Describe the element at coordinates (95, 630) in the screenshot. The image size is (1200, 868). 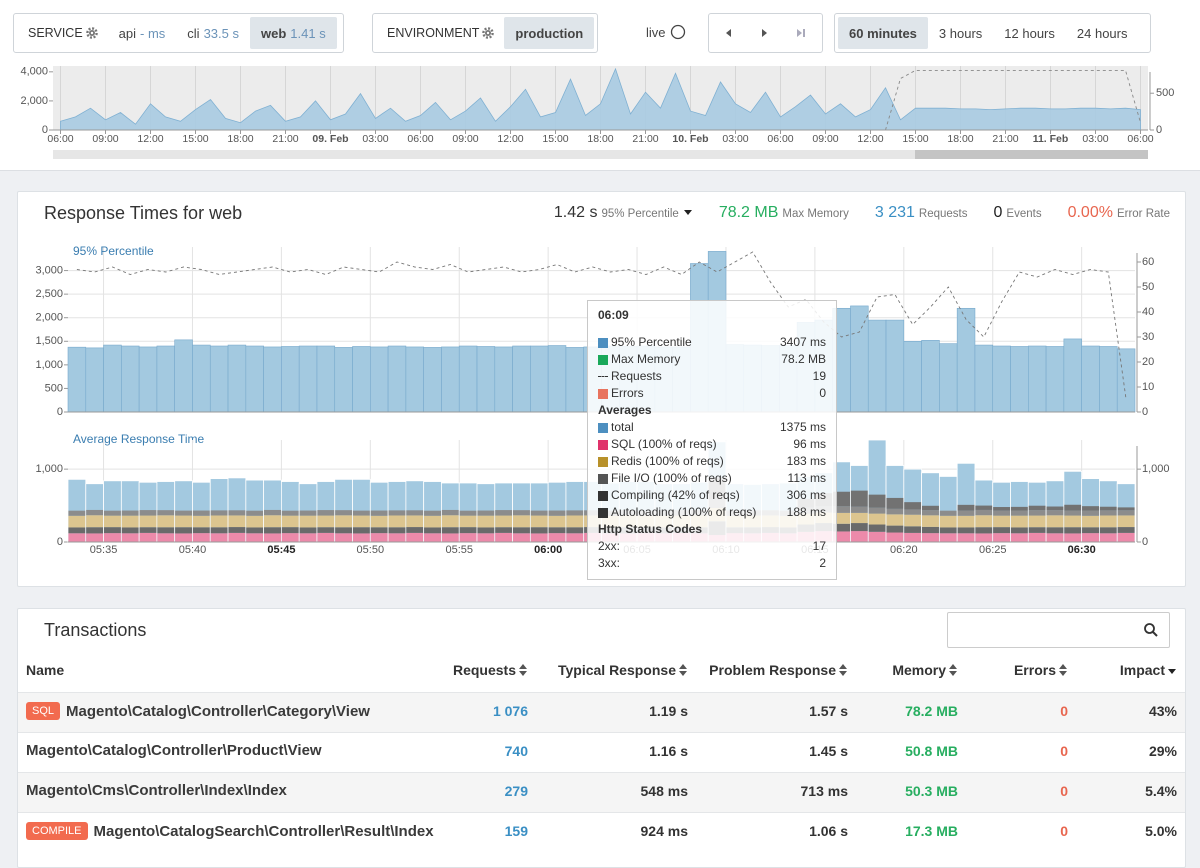
I see `panel-title: Transactions` at that location.